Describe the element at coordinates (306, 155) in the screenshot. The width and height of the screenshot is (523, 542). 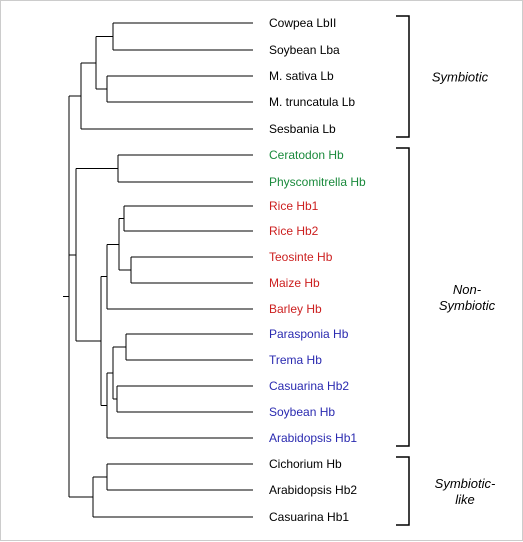
I see `leaf-label-ceratodon-hb: Ceratodon Hb` at that location.